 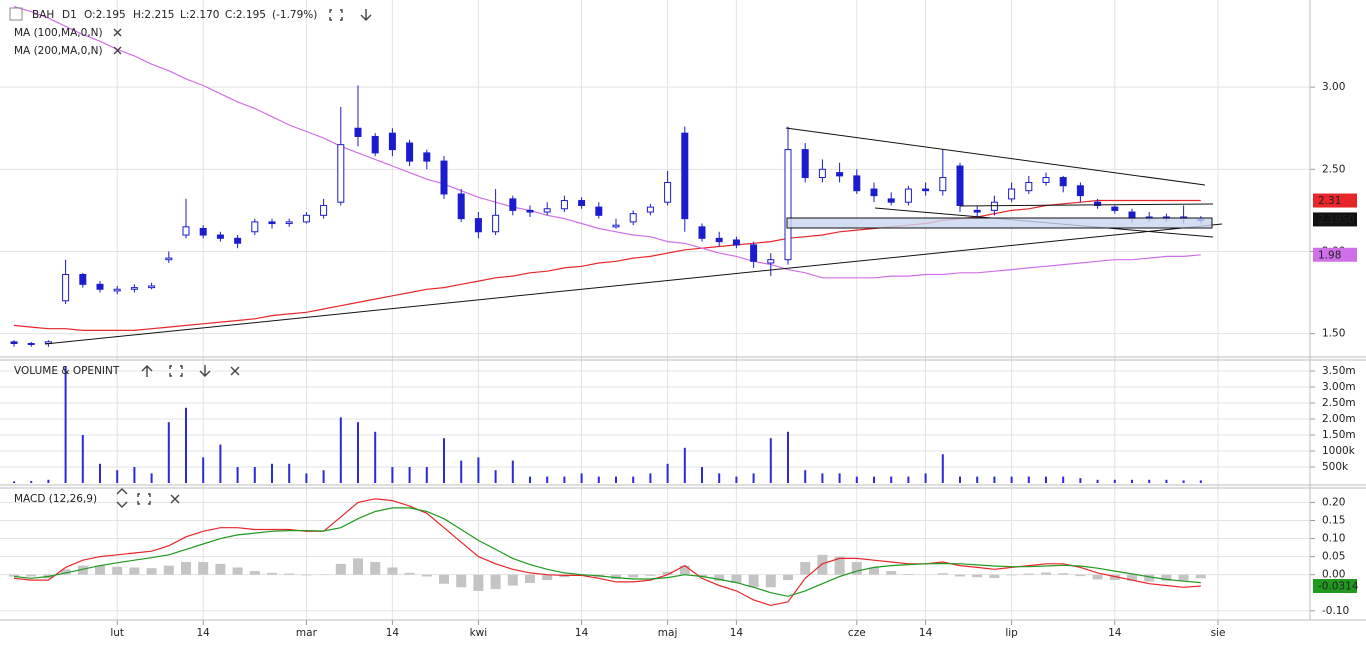 I want to click on y-tick-label: 1000k, so click(x=1339, y=451).